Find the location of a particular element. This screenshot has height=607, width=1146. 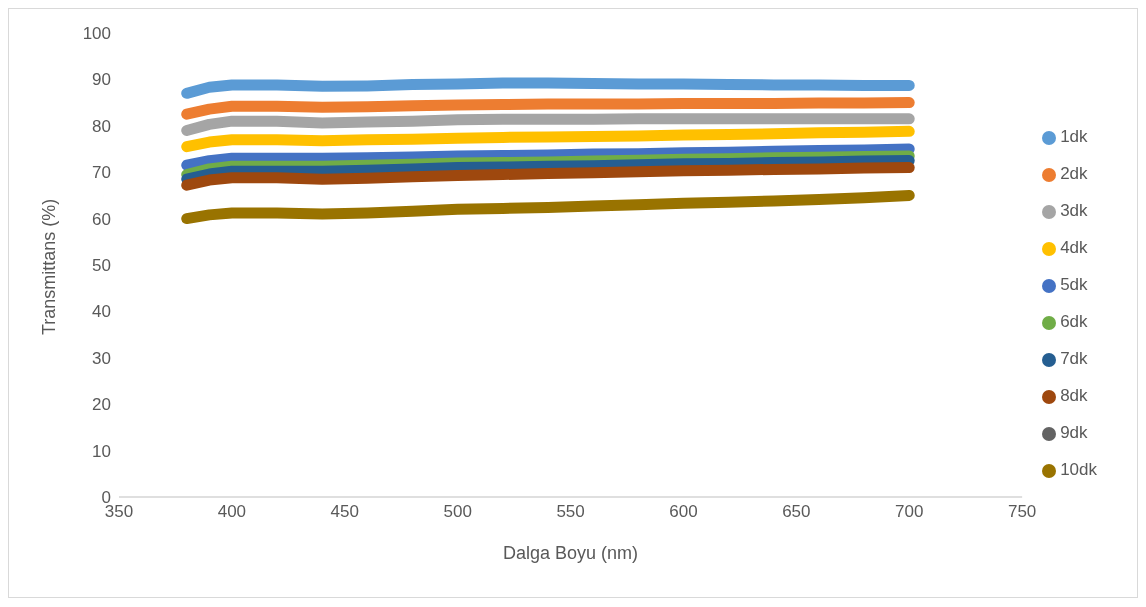

legend-label: 7dk is located at coordinates (1074, 358).